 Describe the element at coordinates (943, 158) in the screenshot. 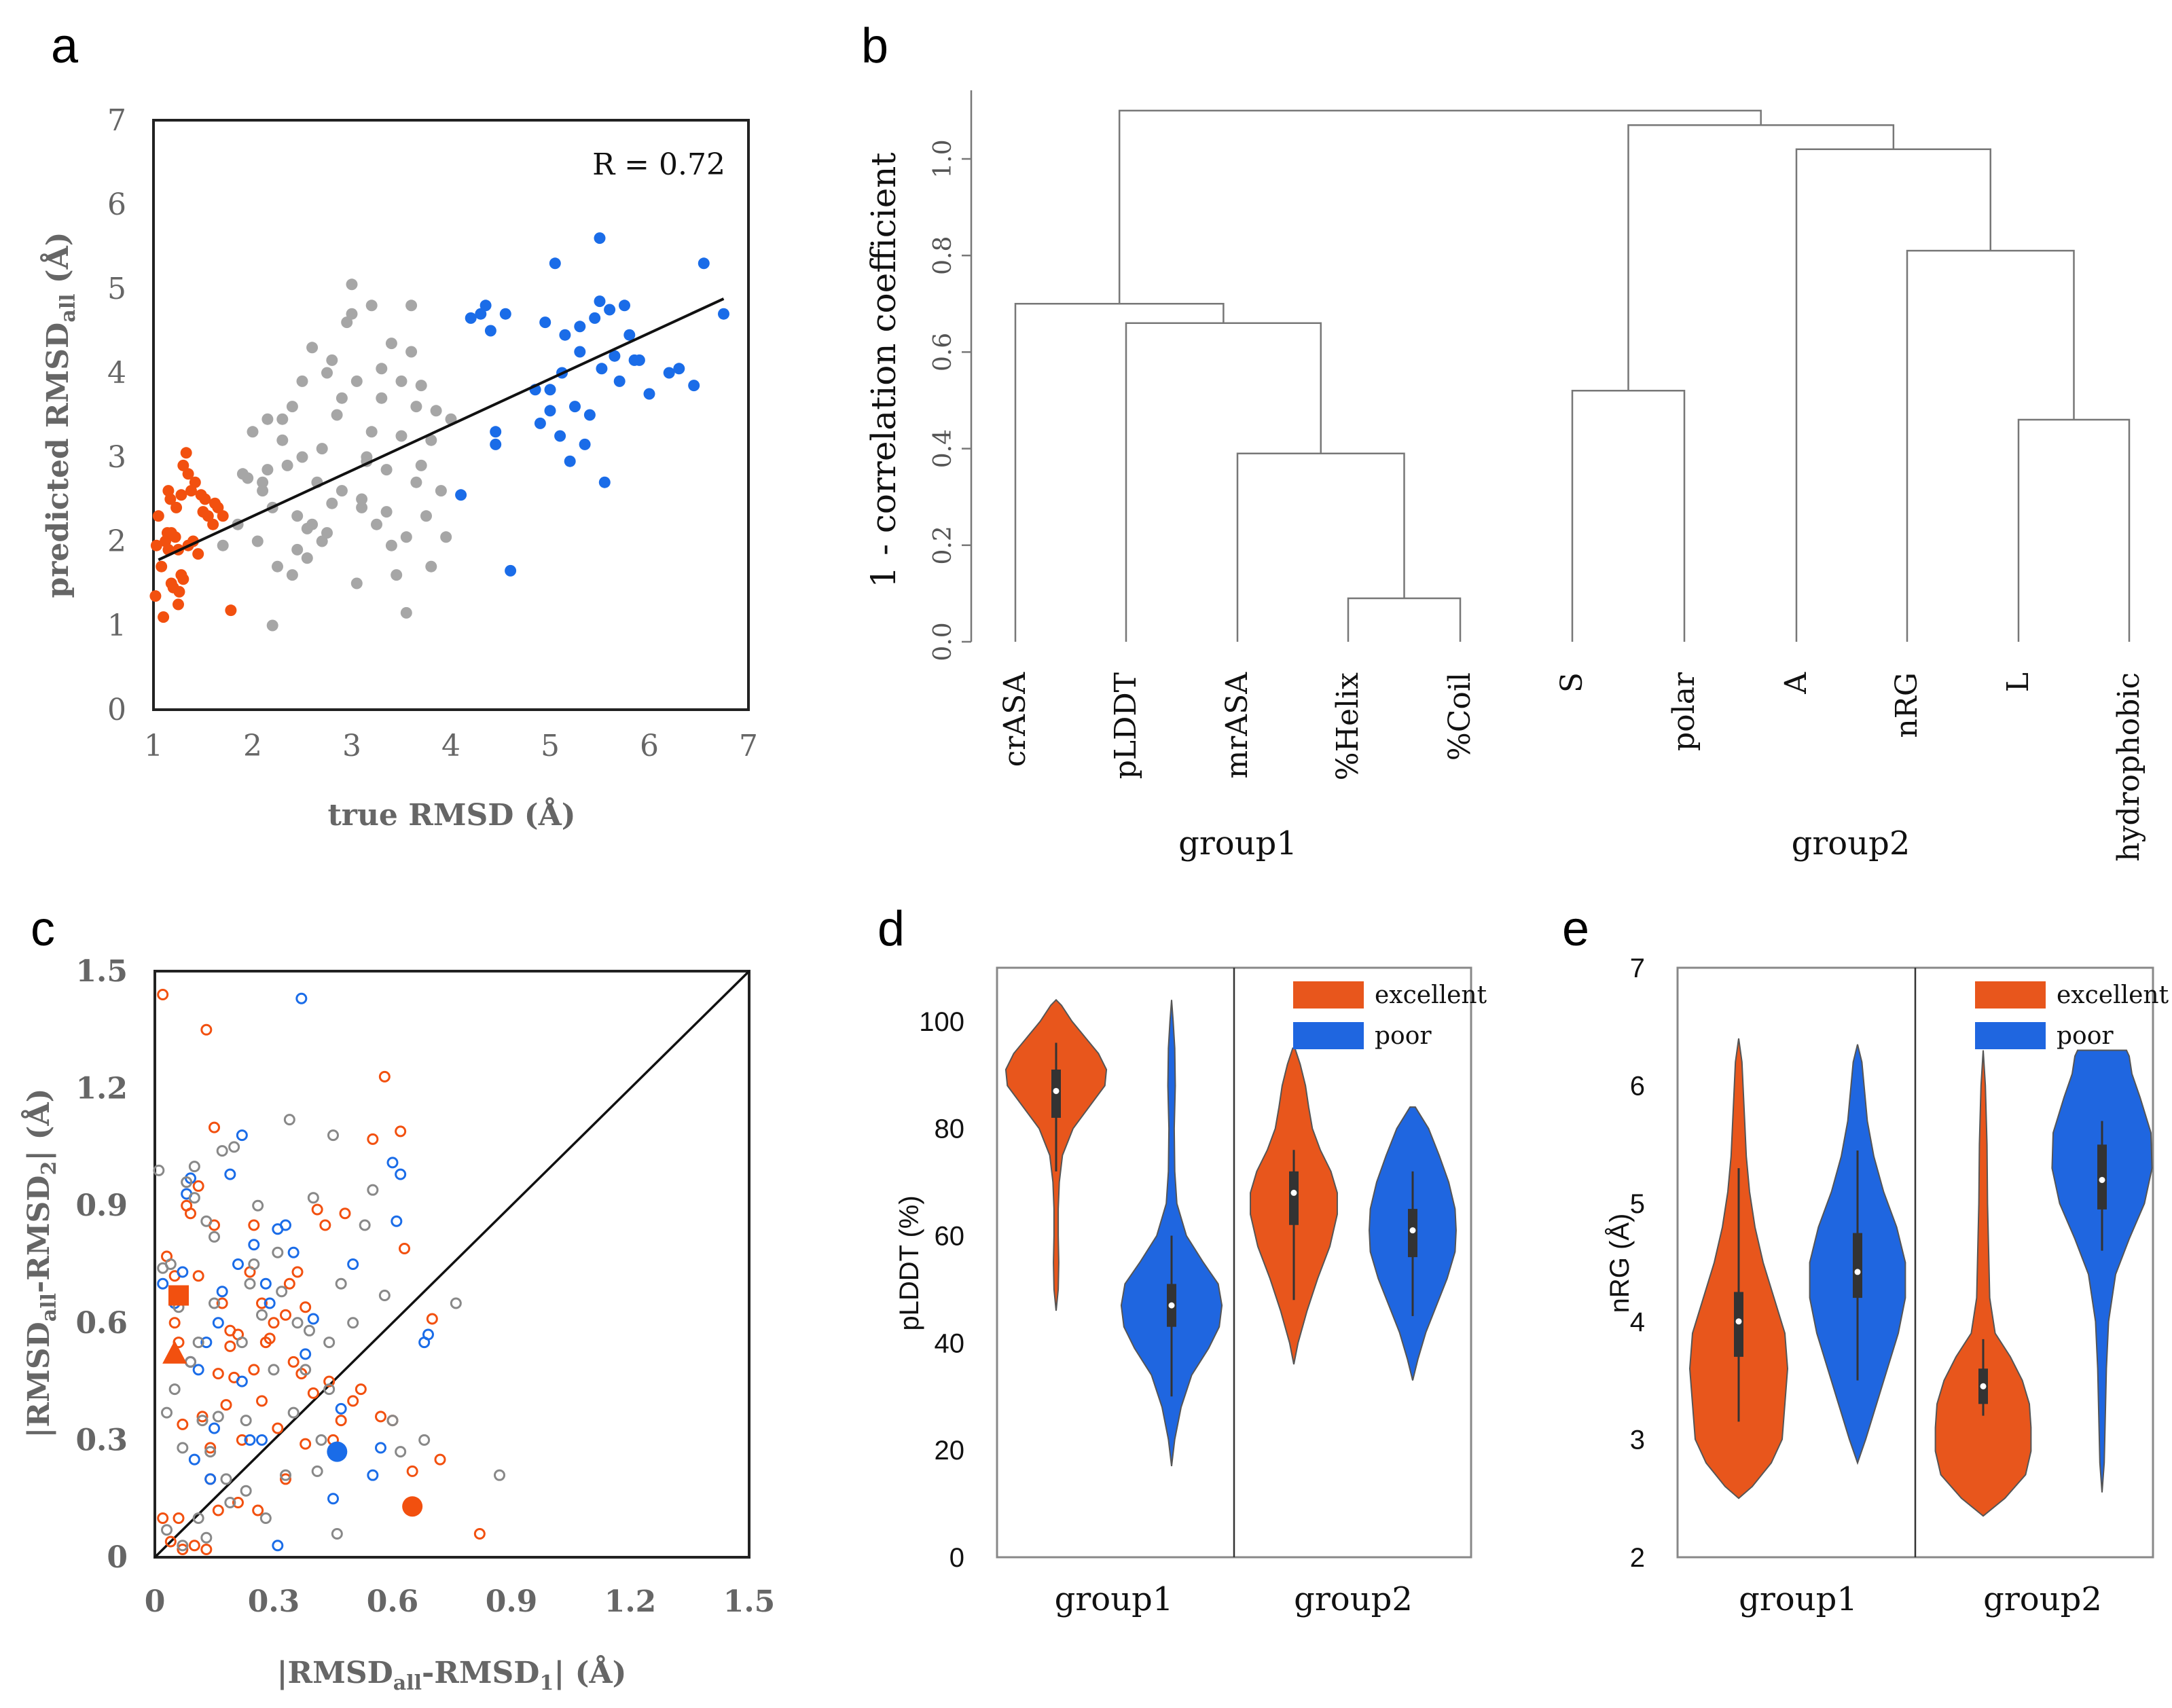

I see `panel-b-ytick-label: 1.0` at that location.